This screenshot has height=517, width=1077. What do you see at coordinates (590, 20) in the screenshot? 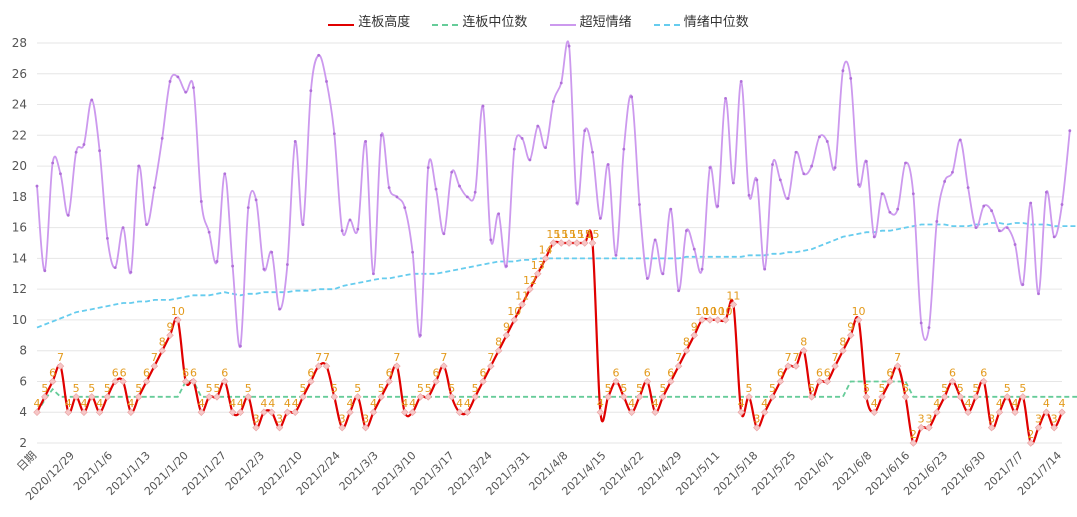
I see `legend-item-sentiment: 超短情绪` at bounding box center [590, 20].